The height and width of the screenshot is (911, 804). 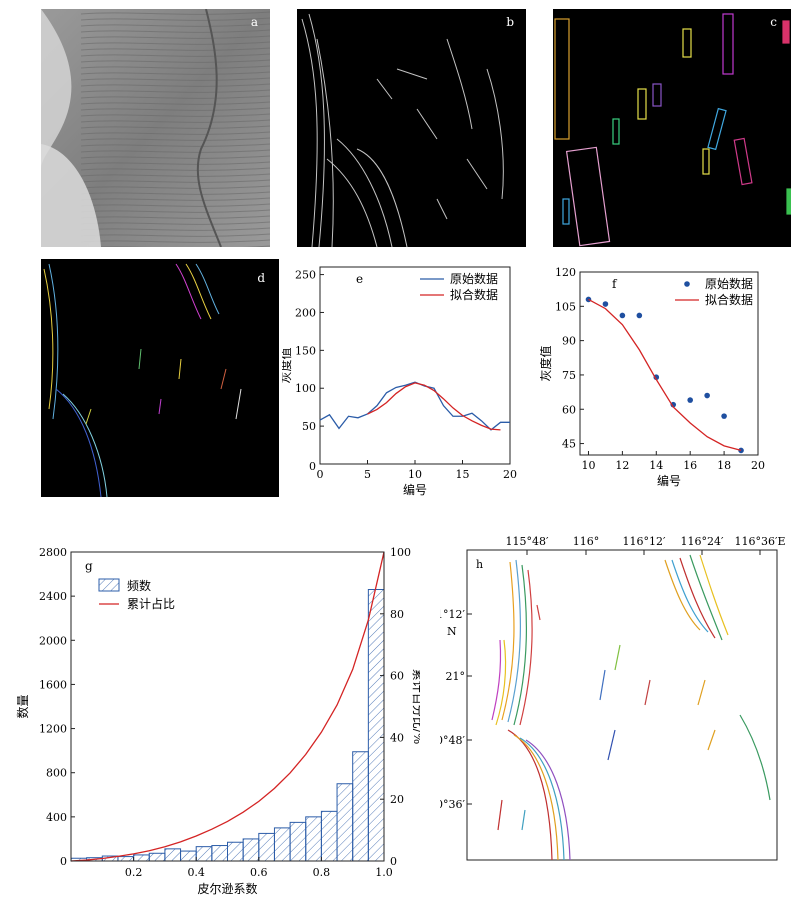 What do you see at coordinates (527, 541) in the screenshot?
I see `map-x-tick-label: 115°48′` at bounding box center [527, 541].